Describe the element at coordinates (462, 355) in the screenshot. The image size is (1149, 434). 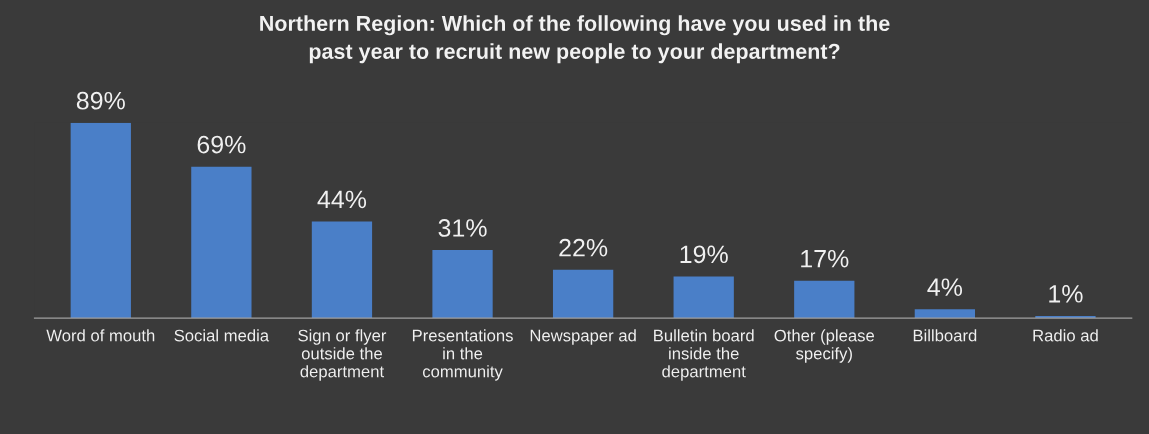
I see `x-tick-label: Presentations in the community` at that location.